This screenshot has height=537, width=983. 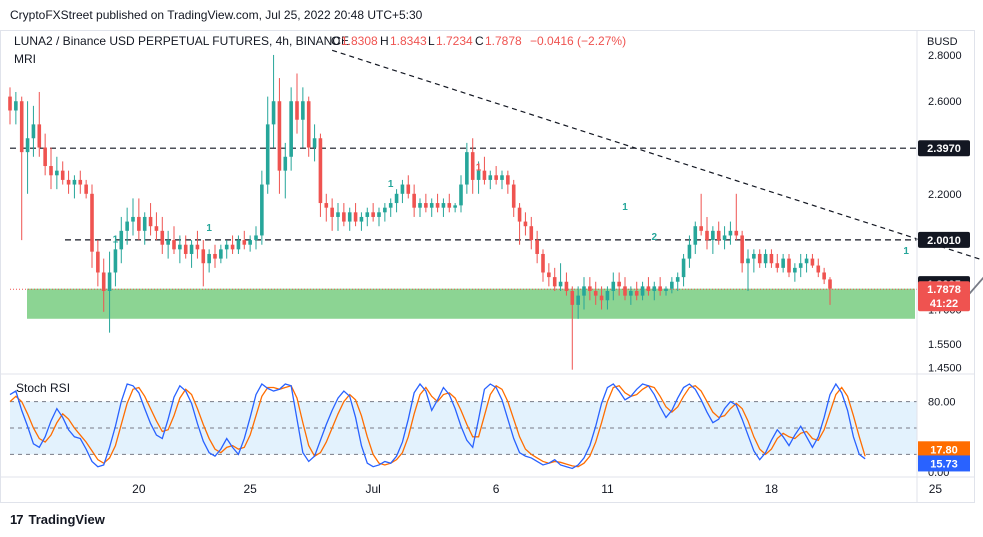 I want to click on tradingview-footer: 17 TradingView, so click(x=57, y=519).